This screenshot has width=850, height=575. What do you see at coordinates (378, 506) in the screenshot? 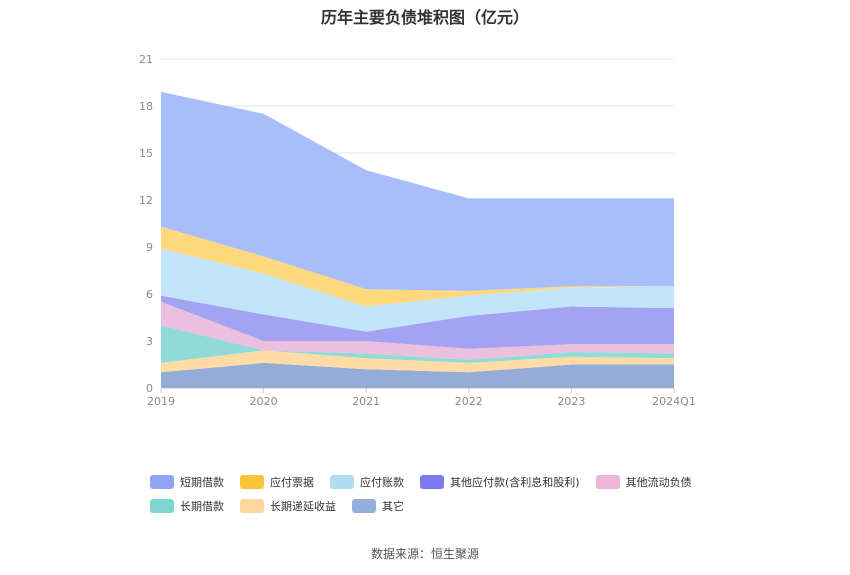
I see `legend-item: 其它` at bounding box center [378, 506].